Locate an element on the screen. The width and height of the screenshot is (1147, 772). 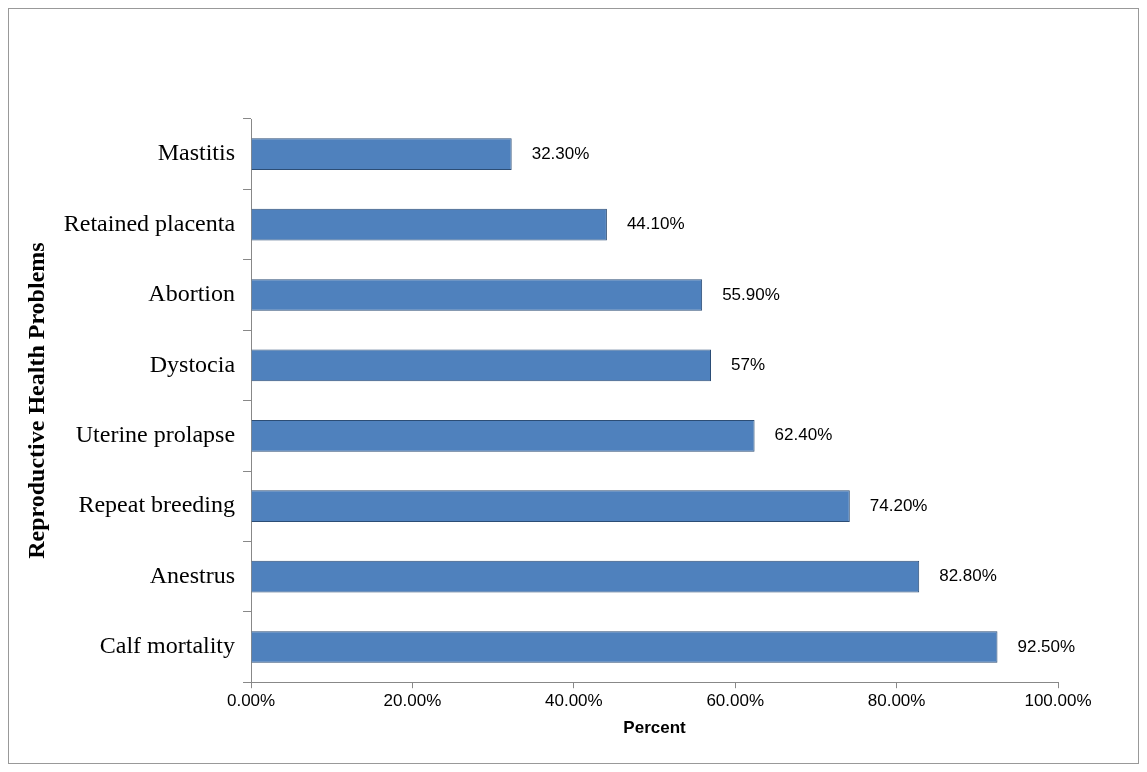
y-tick-label: Repeat breeding is located at coordinates (157, 504).